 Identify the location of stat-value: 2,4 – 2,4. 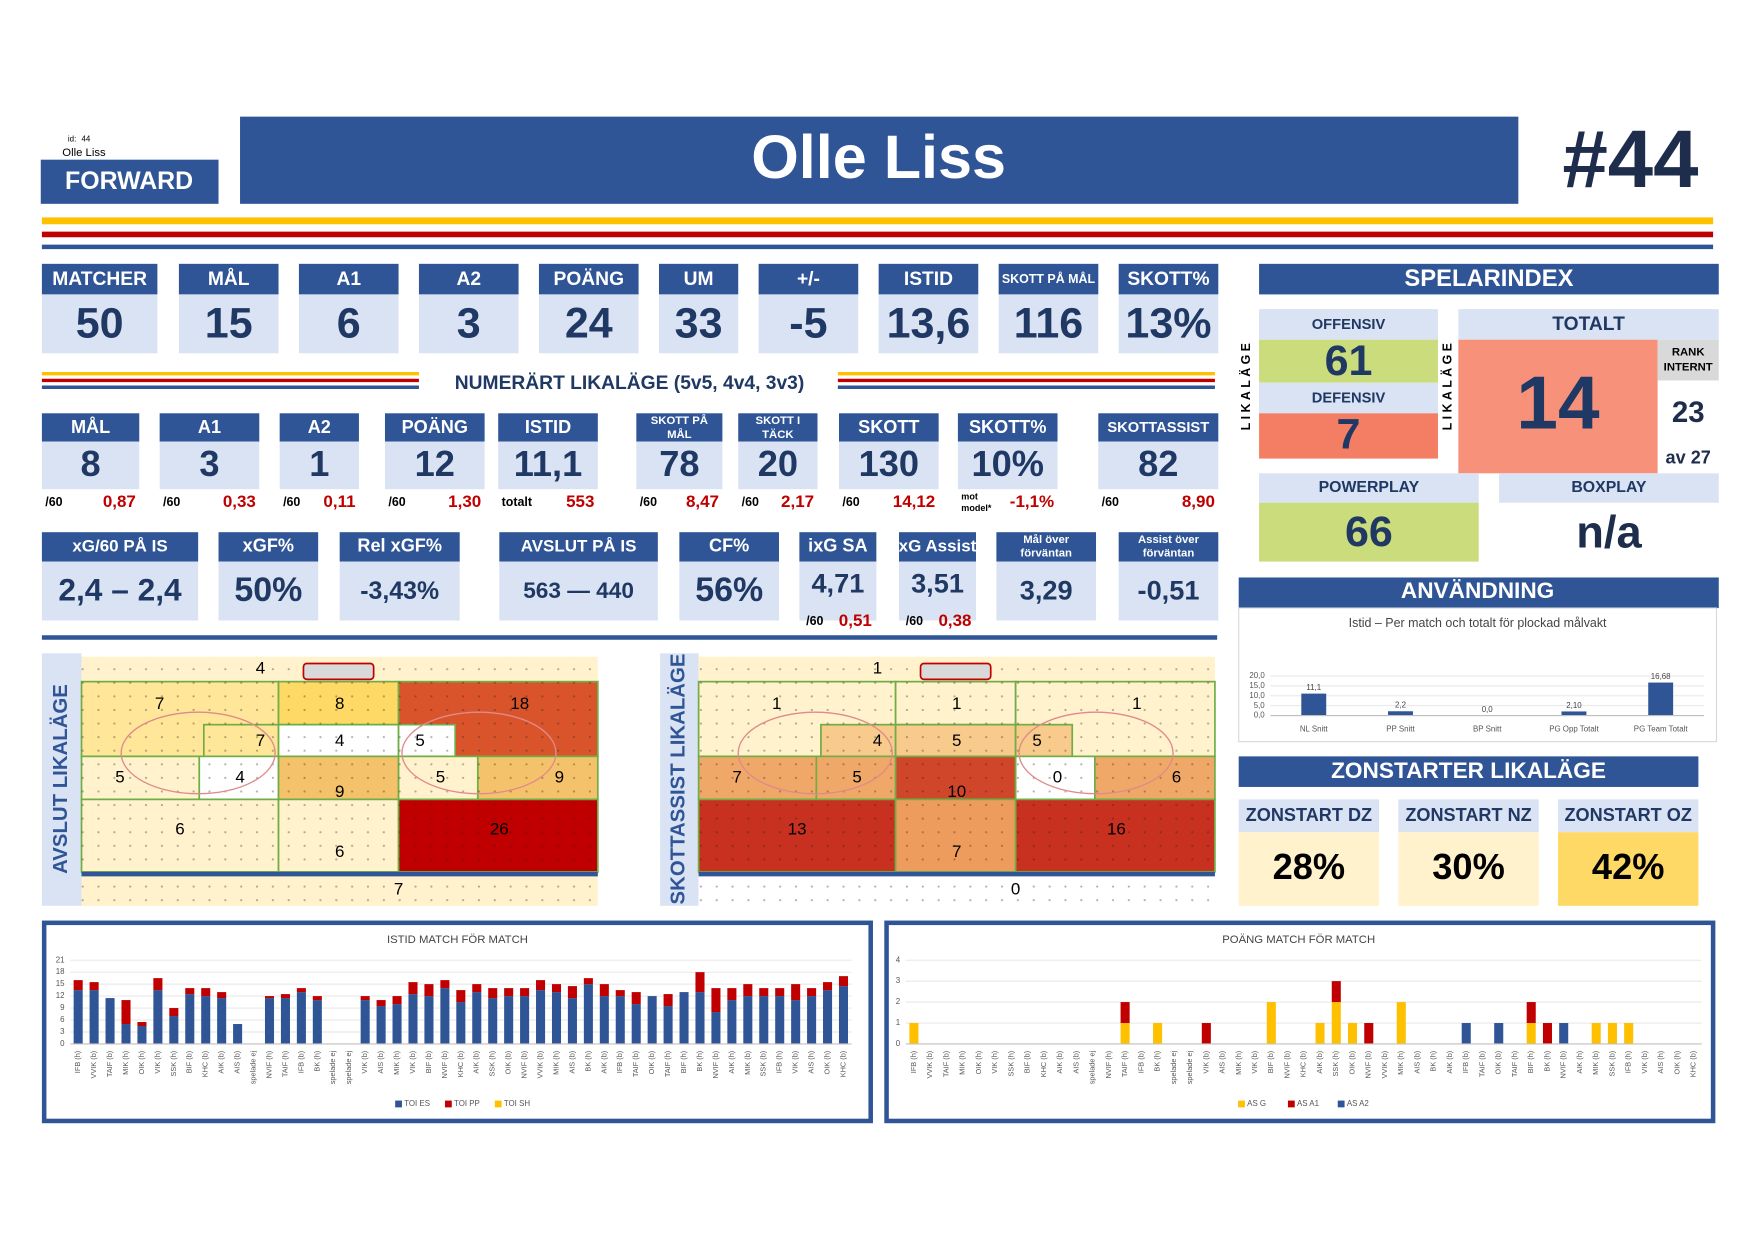
(120, 590).